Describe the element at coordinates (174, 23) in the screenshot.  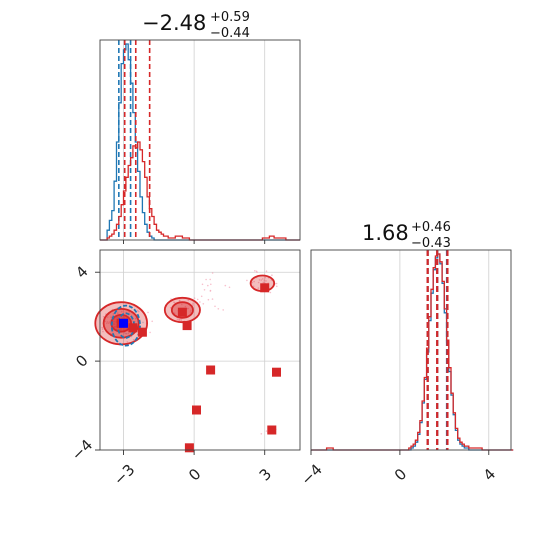
I see `marginal-x-title-median: −2.48` at that location.